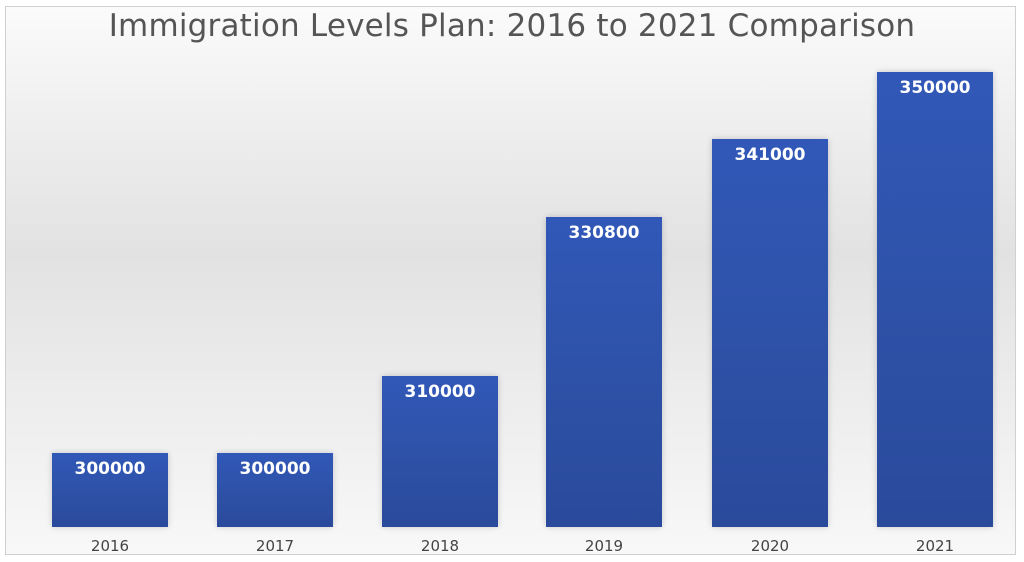 The image size is (1024, 562). Describe the element at coordinates (935, 299) in the screenshot. I see `bar-2021: 350000` at that location.